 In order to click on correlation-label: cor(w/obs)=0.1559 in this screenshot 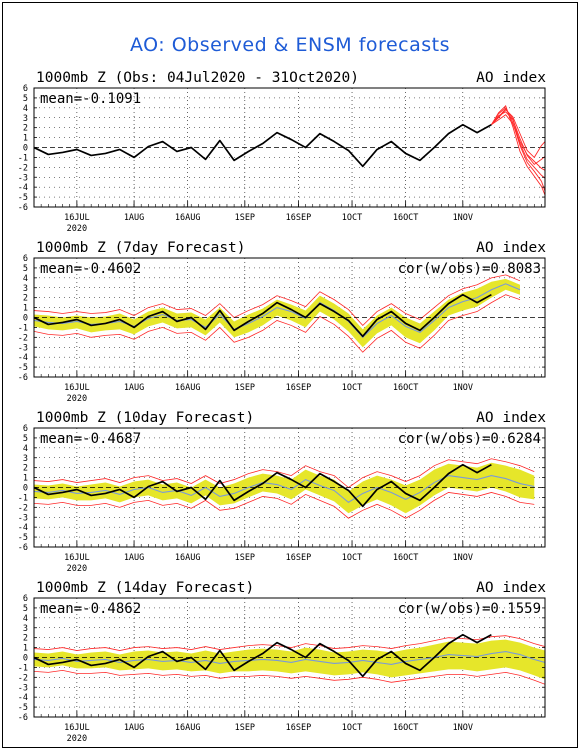, I will do `click(469, 609)`.